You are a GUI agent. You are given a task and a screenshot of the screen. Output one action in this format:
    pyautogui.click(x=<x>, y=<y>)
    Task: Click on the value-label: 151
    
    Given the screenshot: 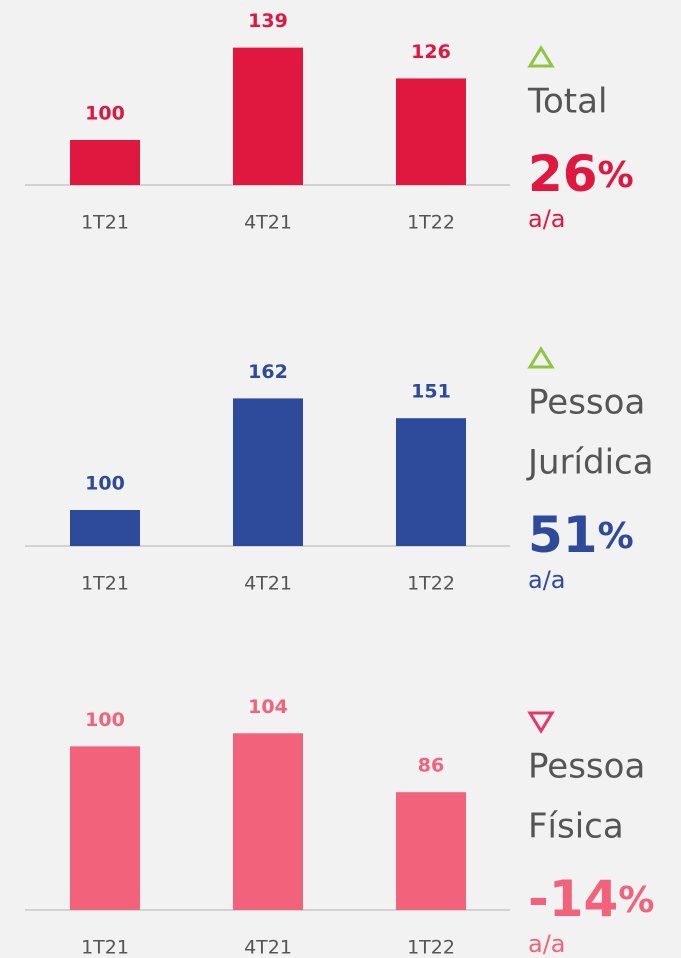 What is the action you would take?
    pyautogui.click(x=431, y=392)
    